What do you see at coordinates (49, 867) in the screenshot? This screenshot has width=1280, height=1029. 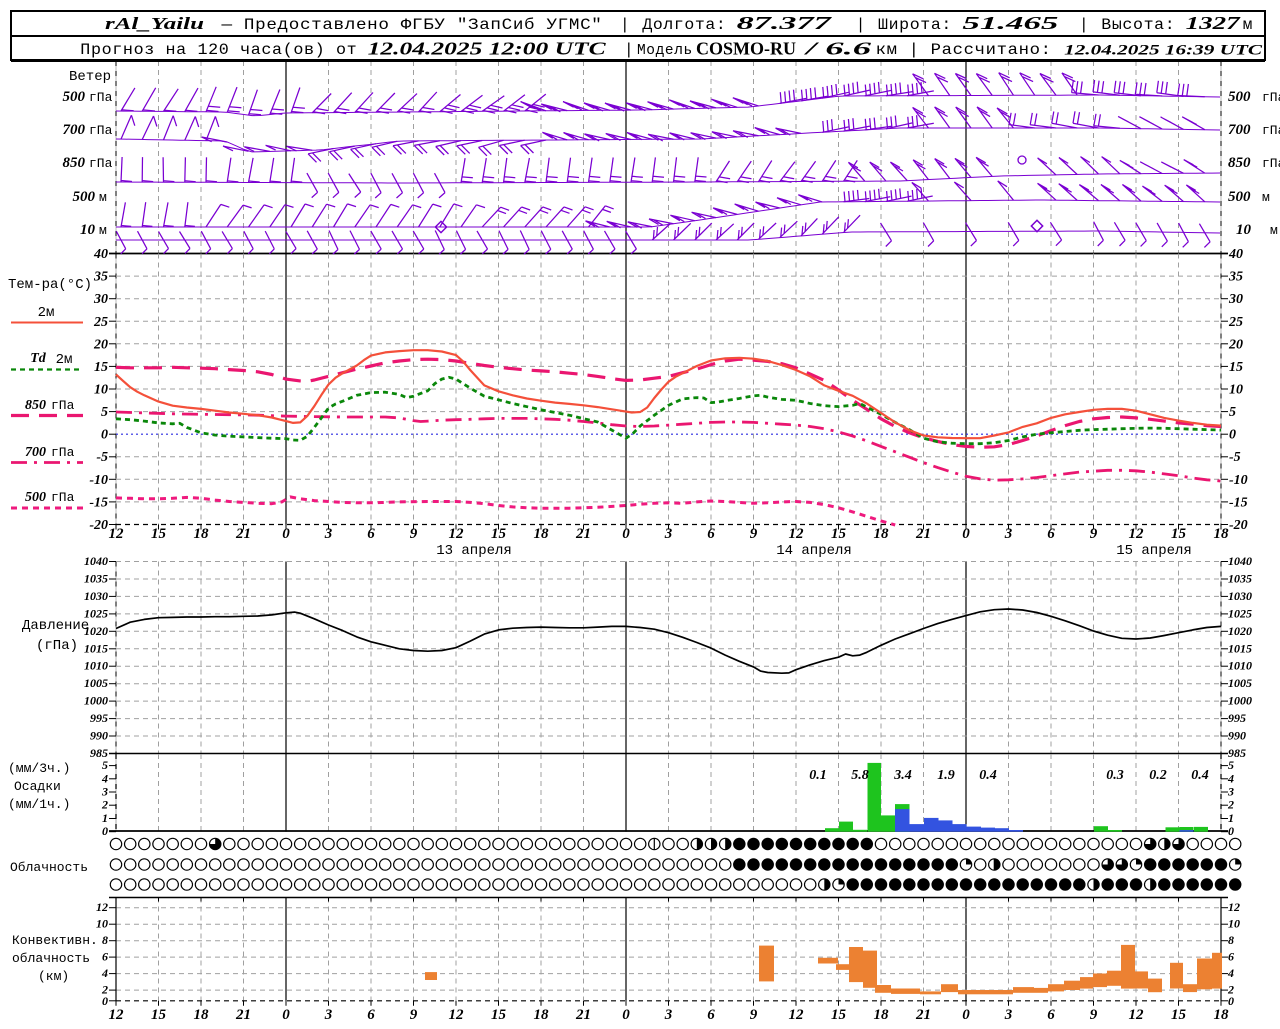 I see `svg-text: Облачность` at bounding box center [49, 867].